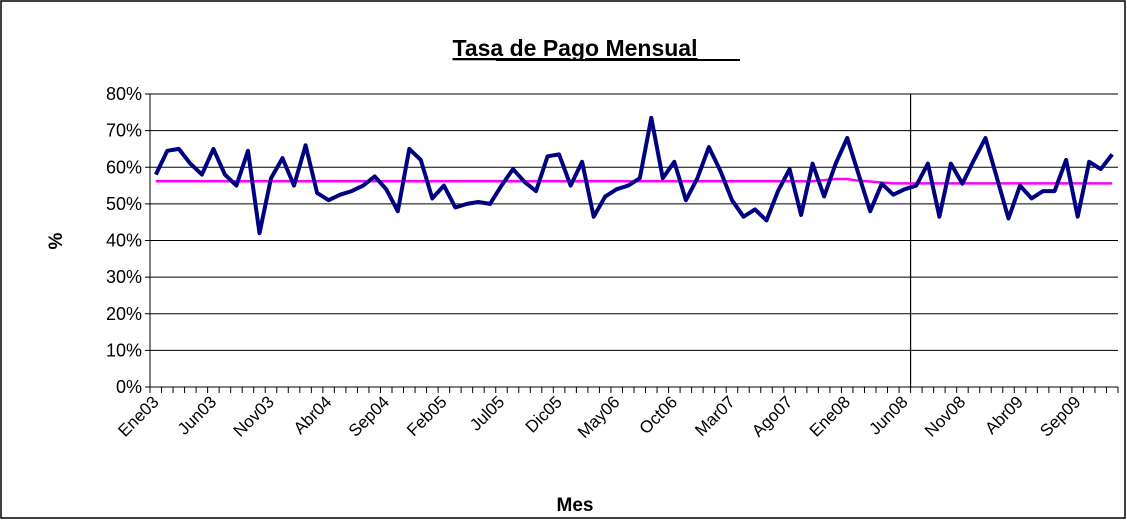 The image size is (1127, 520). I want to click on y-tick-label: 30%, so click(124, 277).